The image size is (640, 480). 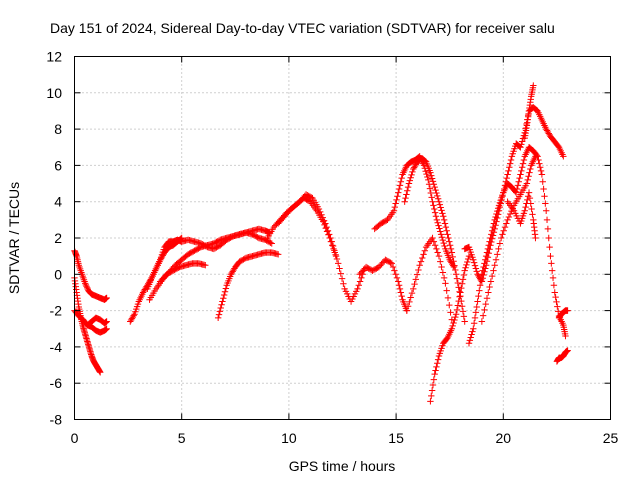 I want to click on x-tick-label: 25, so click(x=611, y=438).